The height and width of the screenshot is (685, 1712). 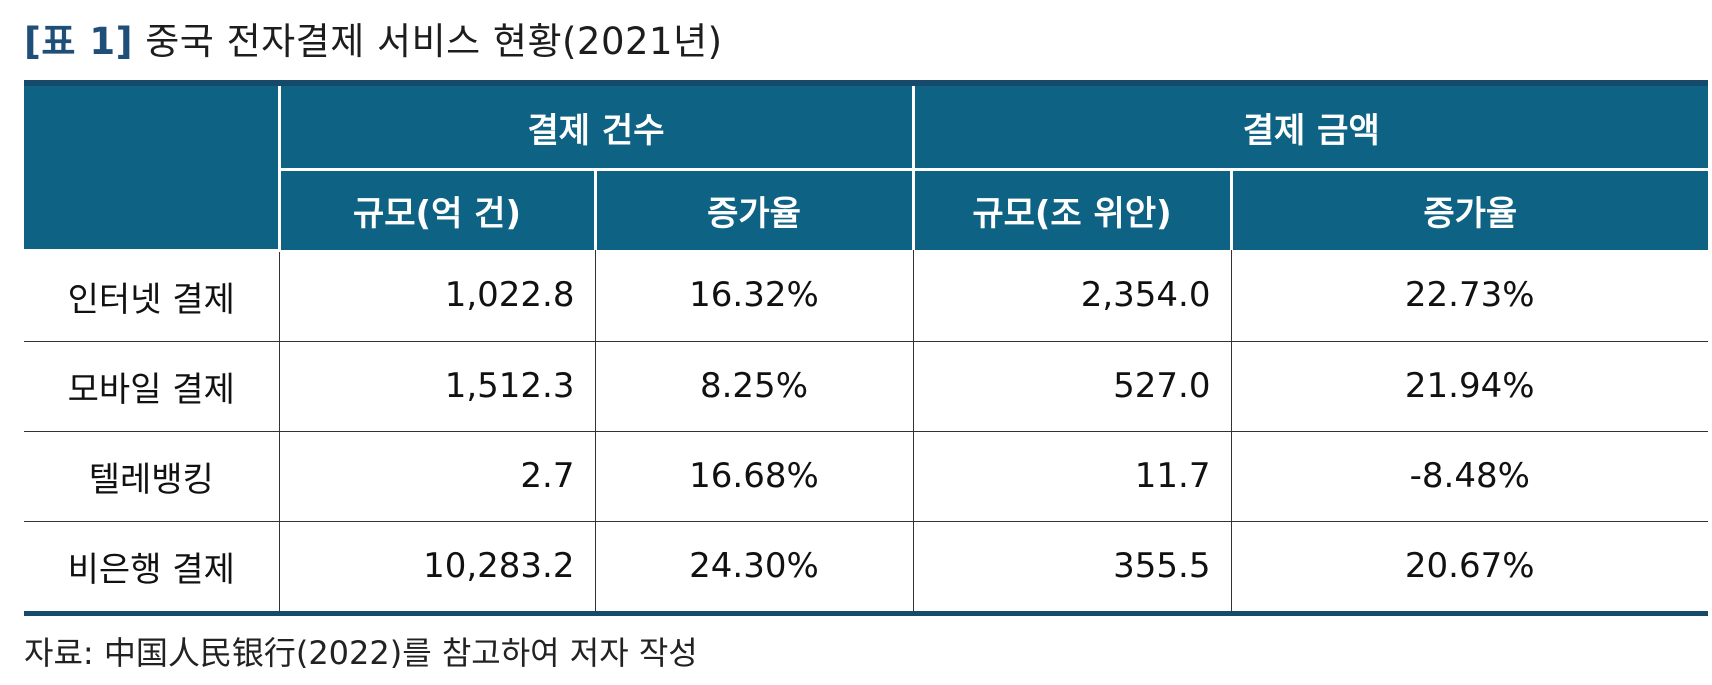 What do you see at coordinates (436, 385) in the screenshot?
I see `count-cell: 1,512.3` at bounding box center [436, 385].